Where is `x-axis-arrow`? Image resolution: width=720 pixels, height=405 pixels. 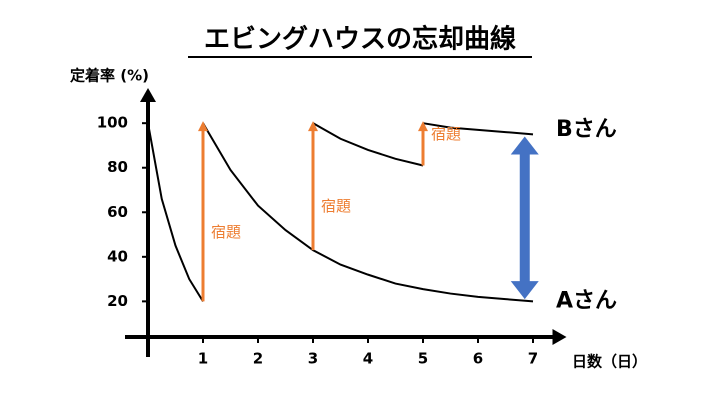 x-axis-arrow is located at coordinates (559, 337).